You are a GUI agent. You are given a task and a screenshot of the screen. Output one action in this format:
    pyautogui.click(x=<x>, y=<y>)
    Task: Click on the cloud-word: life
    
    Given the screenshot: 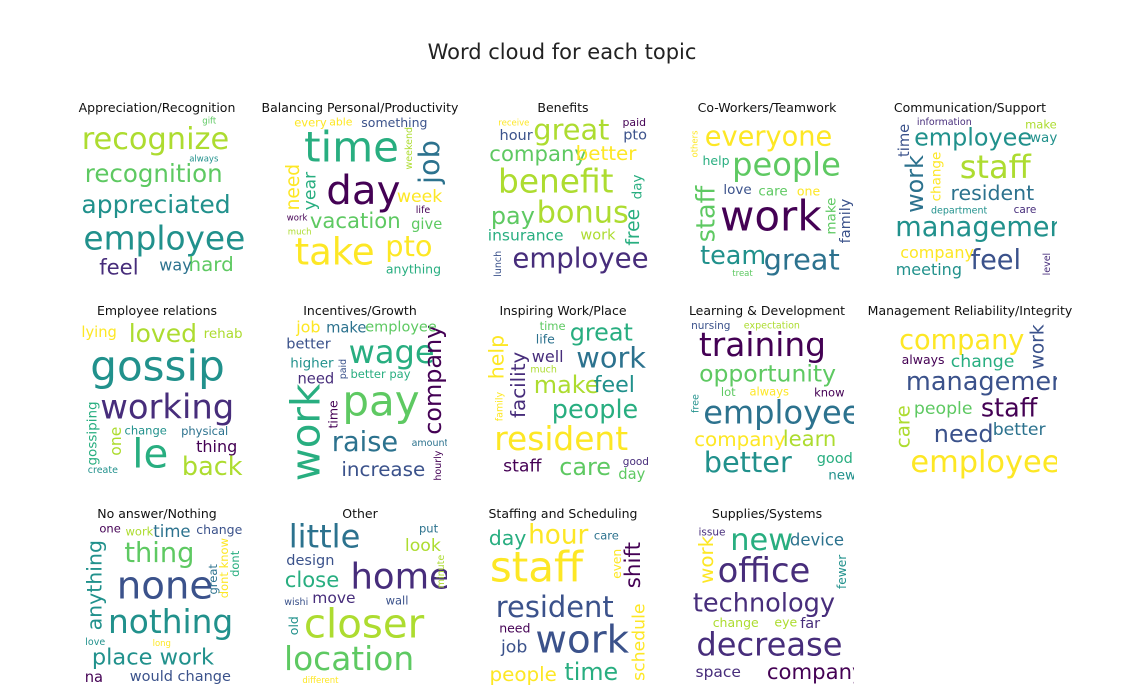 What is the action you would take?
    pyautogui.click(x=545, y=339)
    